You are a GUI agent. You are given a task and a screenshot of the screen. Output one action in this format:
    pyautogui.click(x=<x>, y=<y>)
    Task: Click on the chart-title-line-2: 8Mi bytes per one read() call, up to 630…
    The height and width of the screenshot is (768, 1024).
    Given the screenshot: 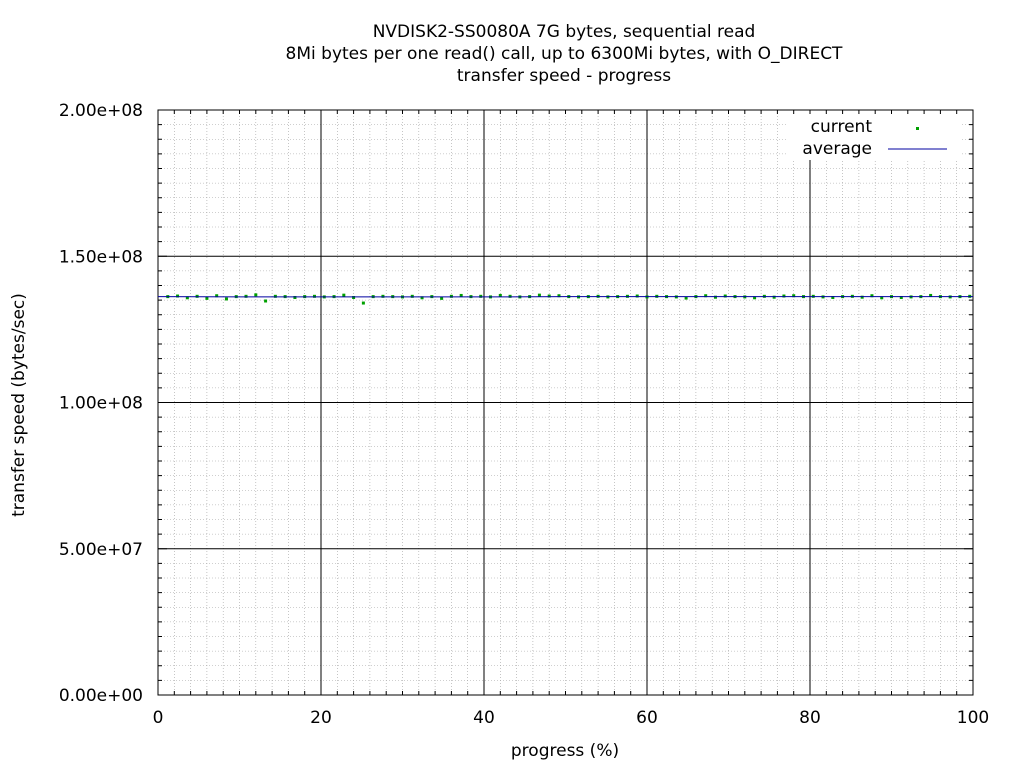 What is the action you would take?
    pyautogui.click(x=565, y=54)
    